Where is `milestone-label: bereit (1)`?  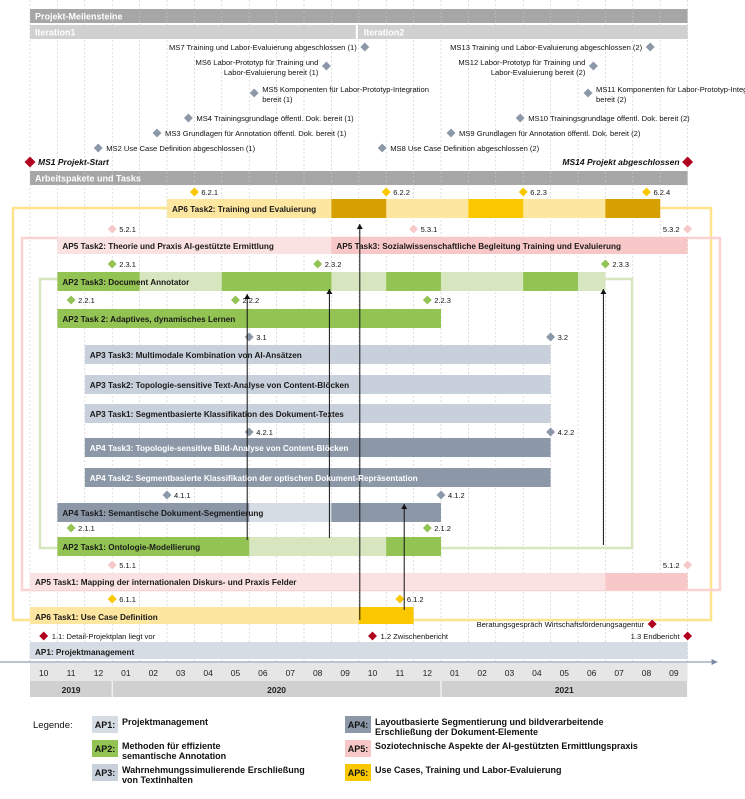
milestone-label: bereit (1) is located at coordinates (277, 99).